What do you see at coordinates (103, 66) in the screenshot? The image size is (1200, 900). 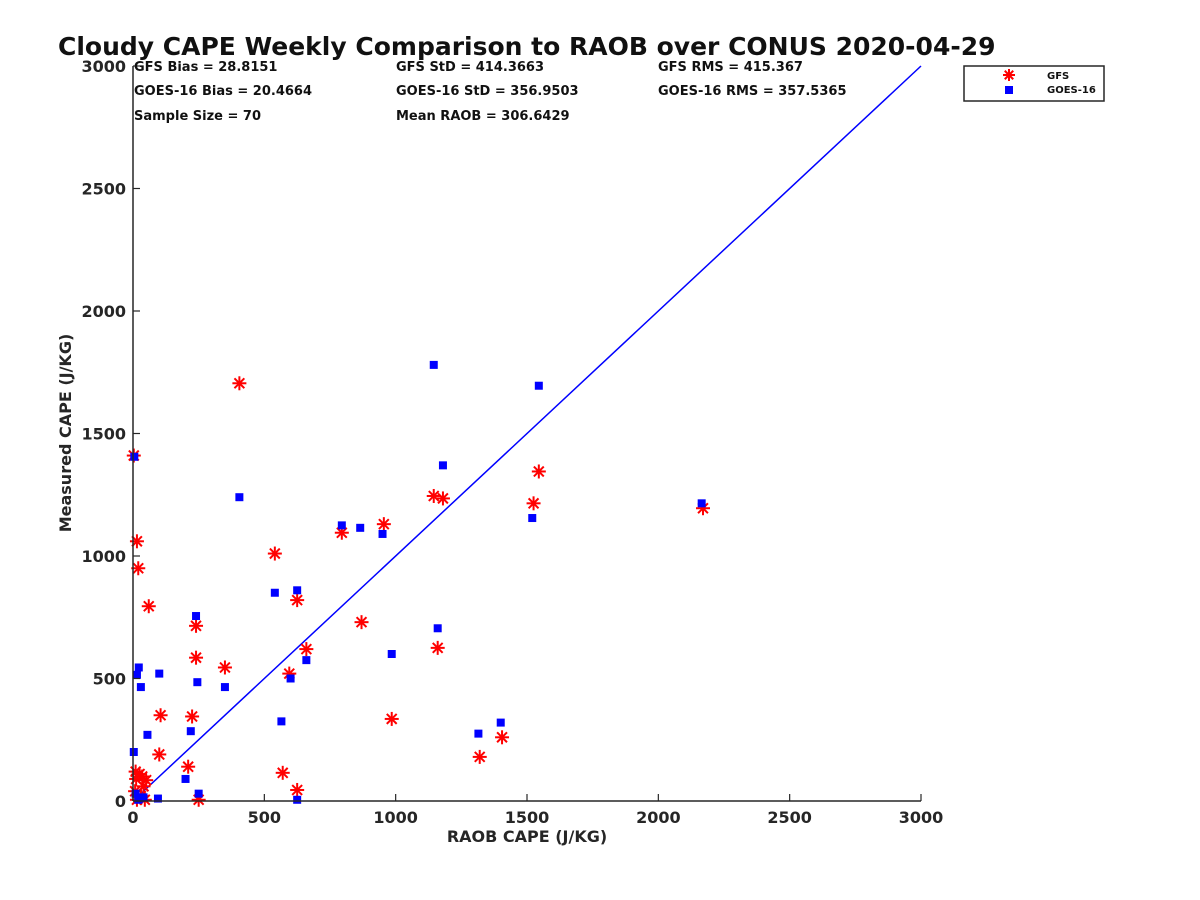 I see `y-tick-label: 3000` at bounding box center [103, 66].